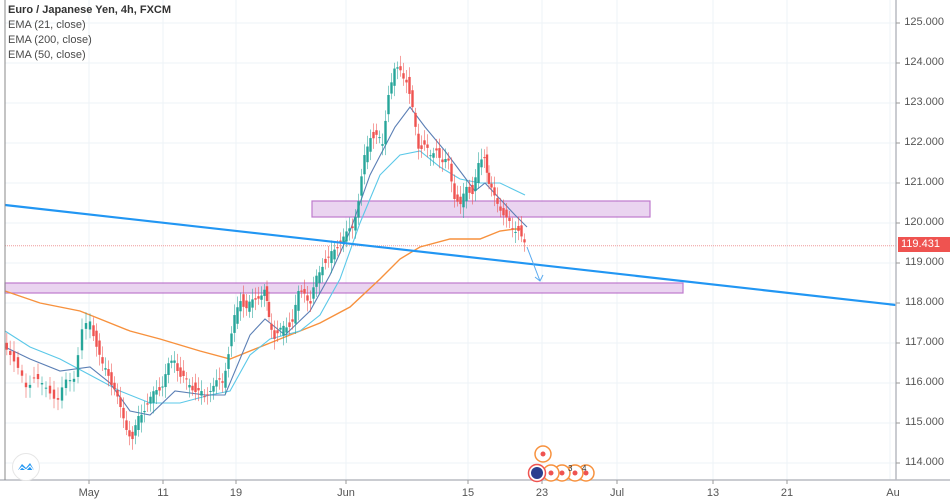  What do you see at coordinates (90, 10) in the screenshot?
I see `symbol-title: Euro / Japanese Yen, 4h, FXCM` at bounding box center [90, 10].